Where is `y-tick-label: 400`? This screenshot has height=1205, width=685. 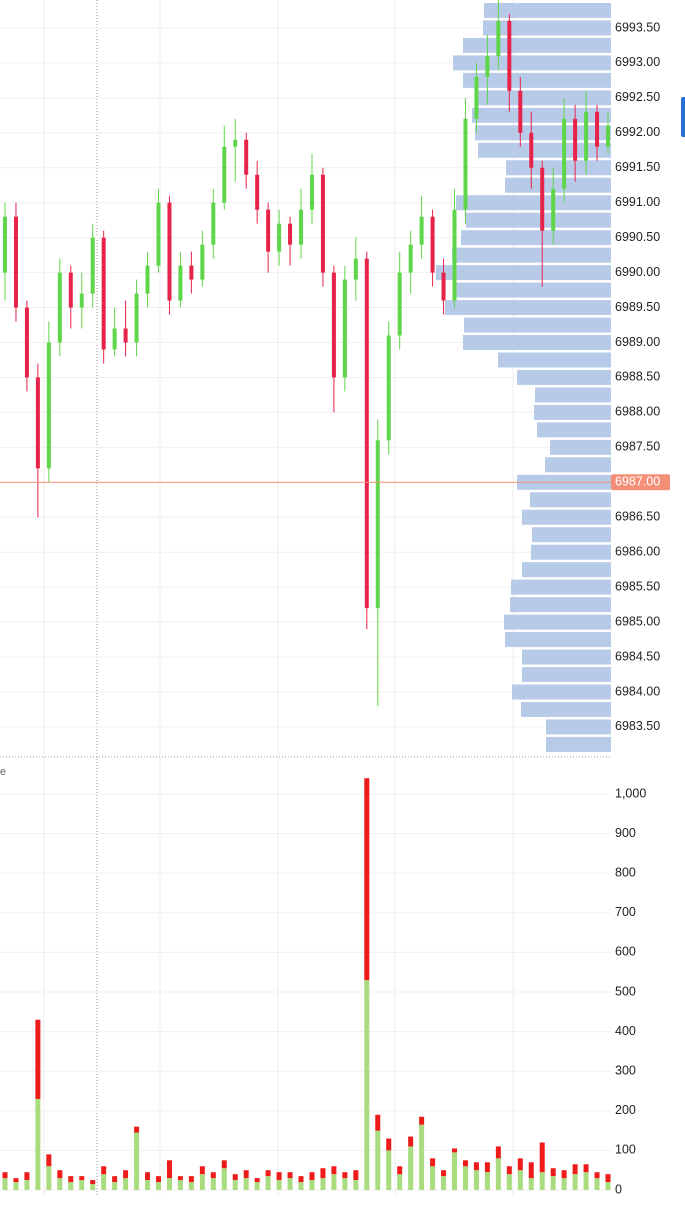 y-tick-label: 400 is located at coordinates (625, 1031).